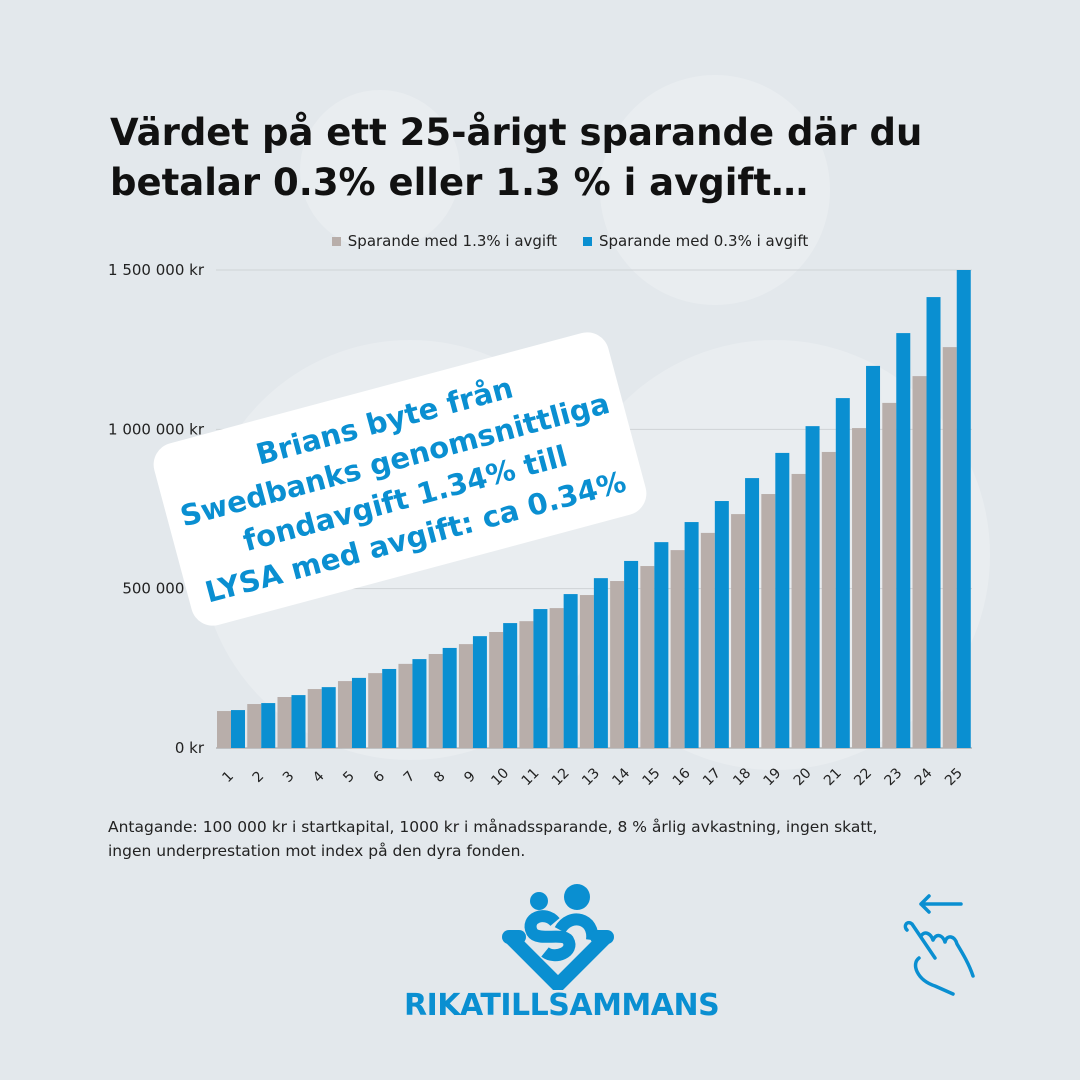 This screenshot has height=1080, width=1080. I want to click on x-tick-label: 24, so click(924, 777).